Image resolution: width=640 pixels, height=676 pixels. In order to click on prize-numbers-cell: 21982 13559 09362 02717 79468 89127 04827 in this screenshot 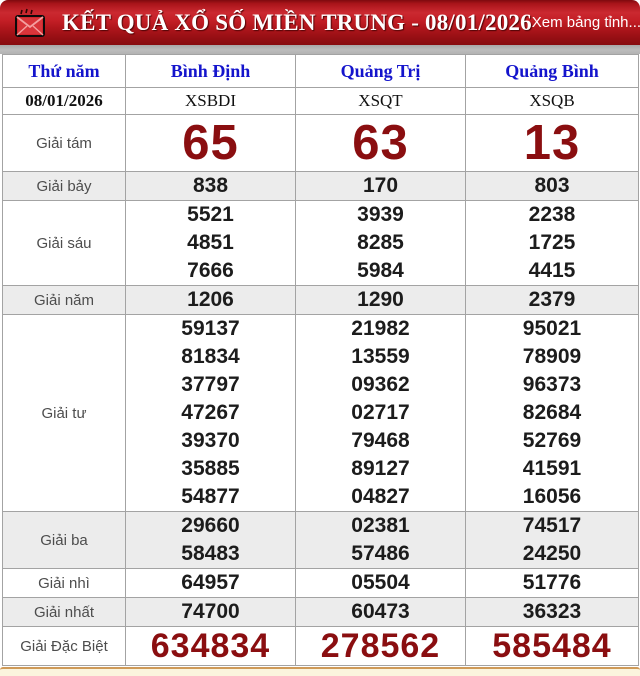, I will do `click(380, 413)`.